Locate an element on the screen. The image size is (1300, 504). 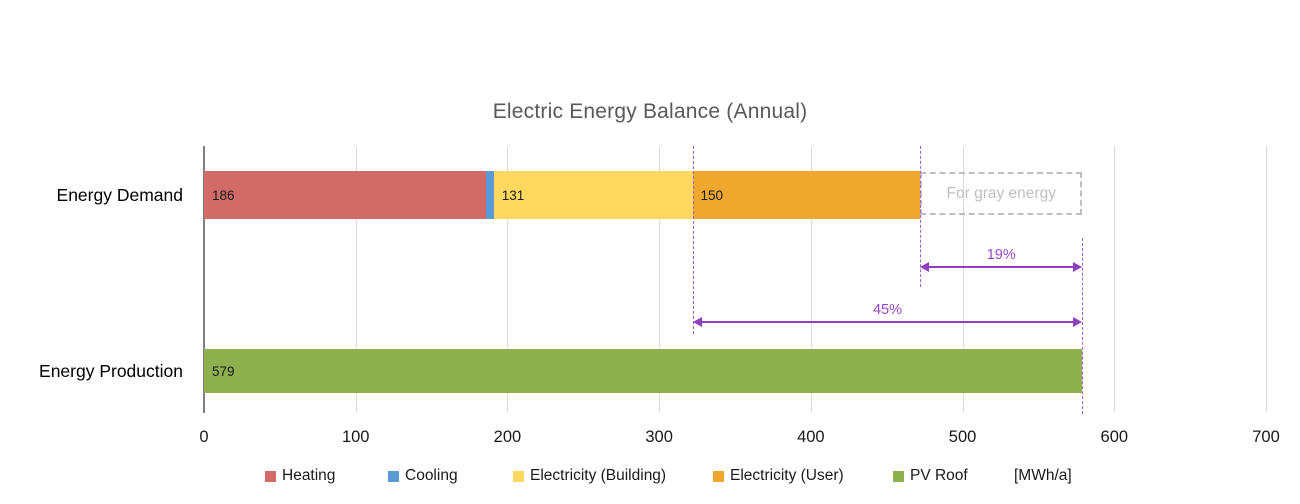
bar-value-label: 131 is located at coordinates (513, 195).